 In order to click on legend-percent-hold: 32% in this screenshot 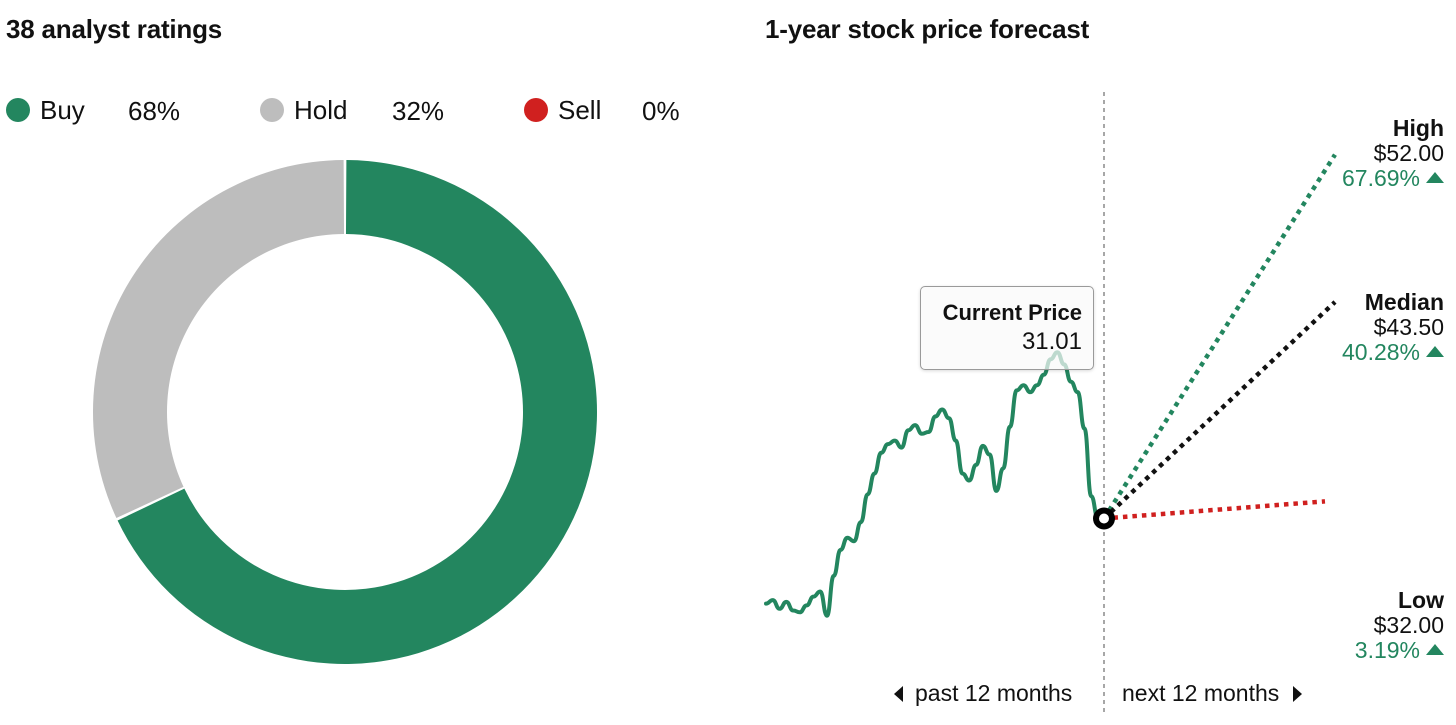, I will do `click(418, 111)`.